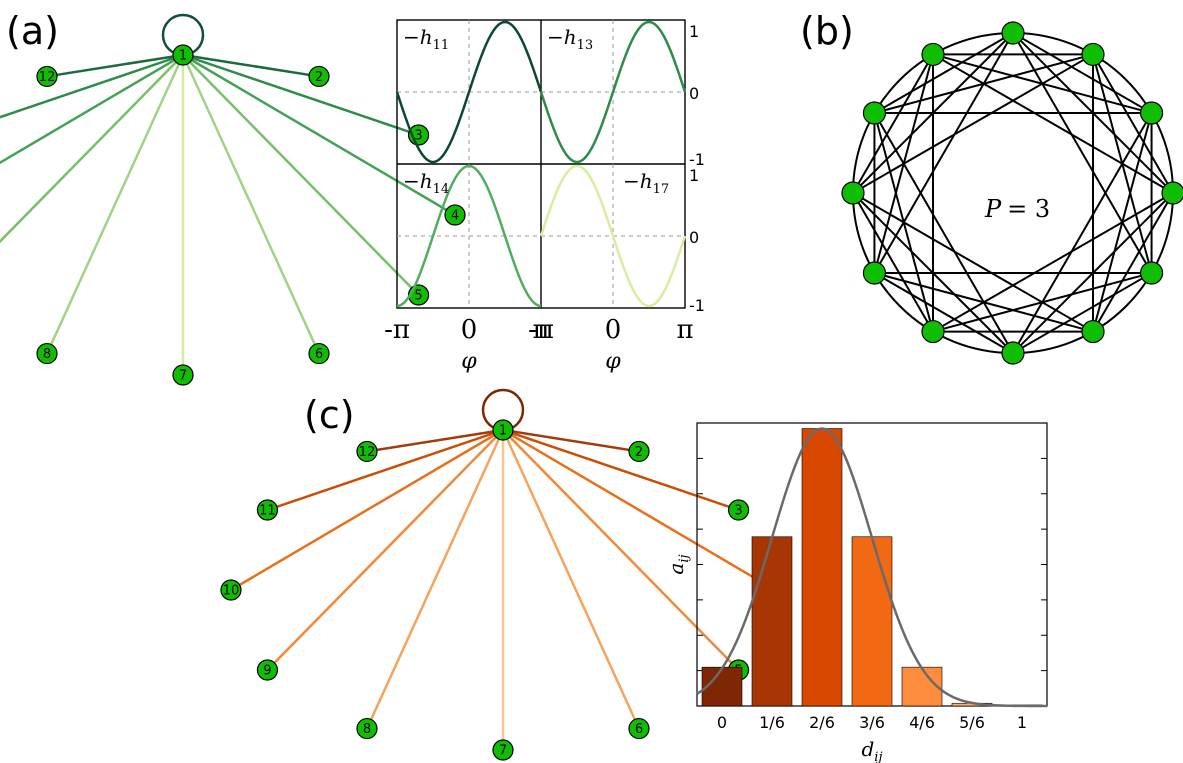 Image resolution: width=1183 pixels, height=763 pixels. What do you see at coordinates (1017, 209) in the screenshot?
I see `panel-b-annotation: P = 3` at bounding box center [1017, 209].